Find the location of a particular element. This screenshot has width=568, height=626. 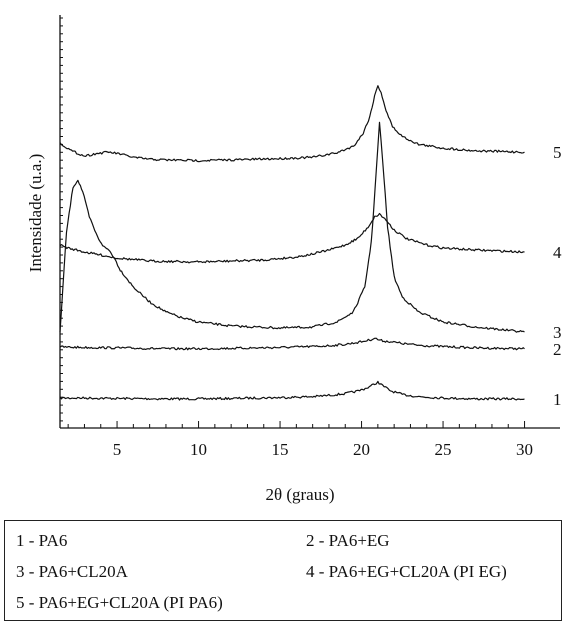

x-tick-label: 10 is located at coordinates (198, 449).